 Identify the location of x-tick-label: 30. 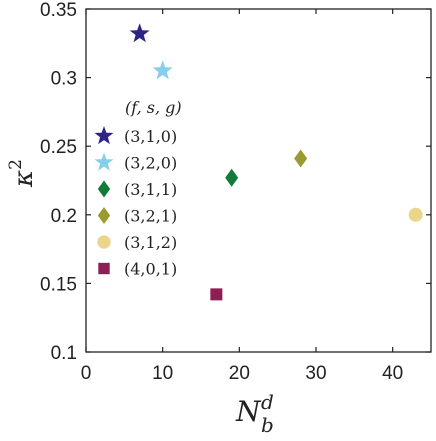
(315, 373).